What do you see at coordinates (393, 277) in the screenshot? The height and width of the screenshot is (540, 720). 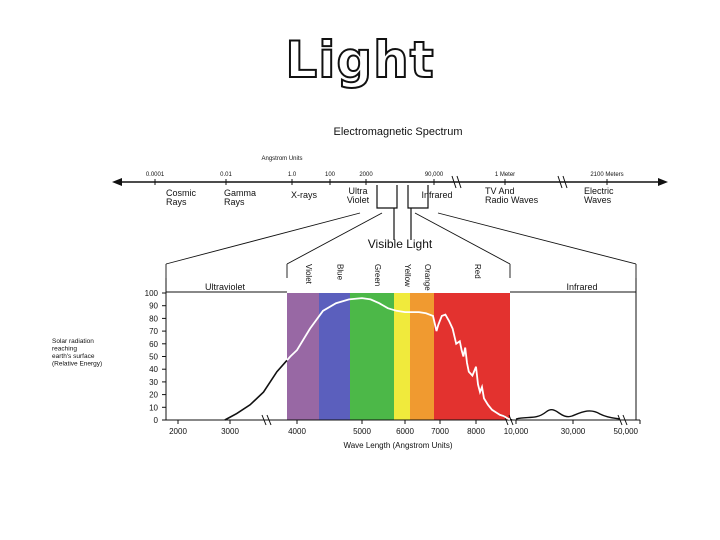 I see `color-band-names: Violet Blue Green Yellow Orange Red` at bounding box center [393, 277].